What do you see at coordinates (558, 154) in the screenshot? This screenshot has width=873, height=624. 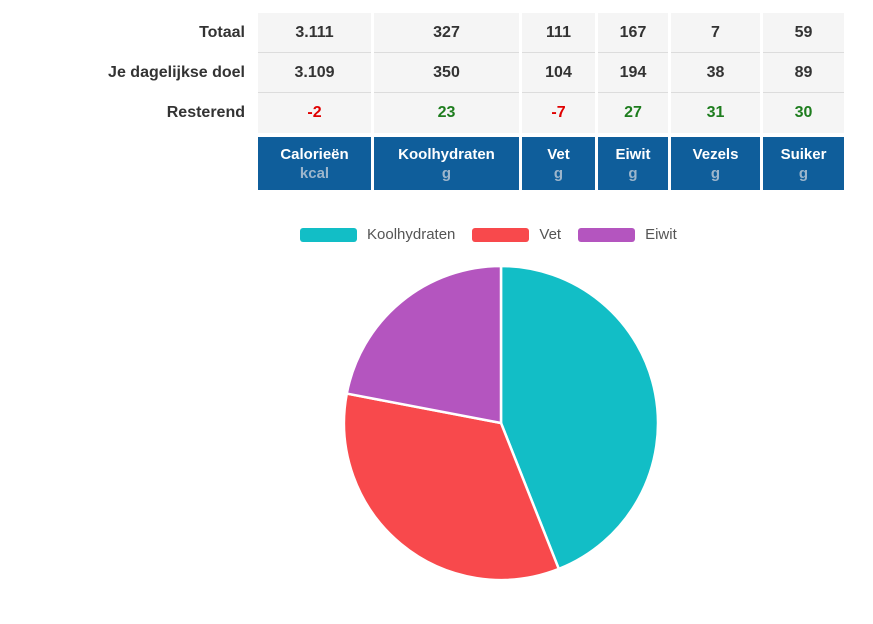 I see `col-header-fat-label: Vet` at bounding box center [558, 154].